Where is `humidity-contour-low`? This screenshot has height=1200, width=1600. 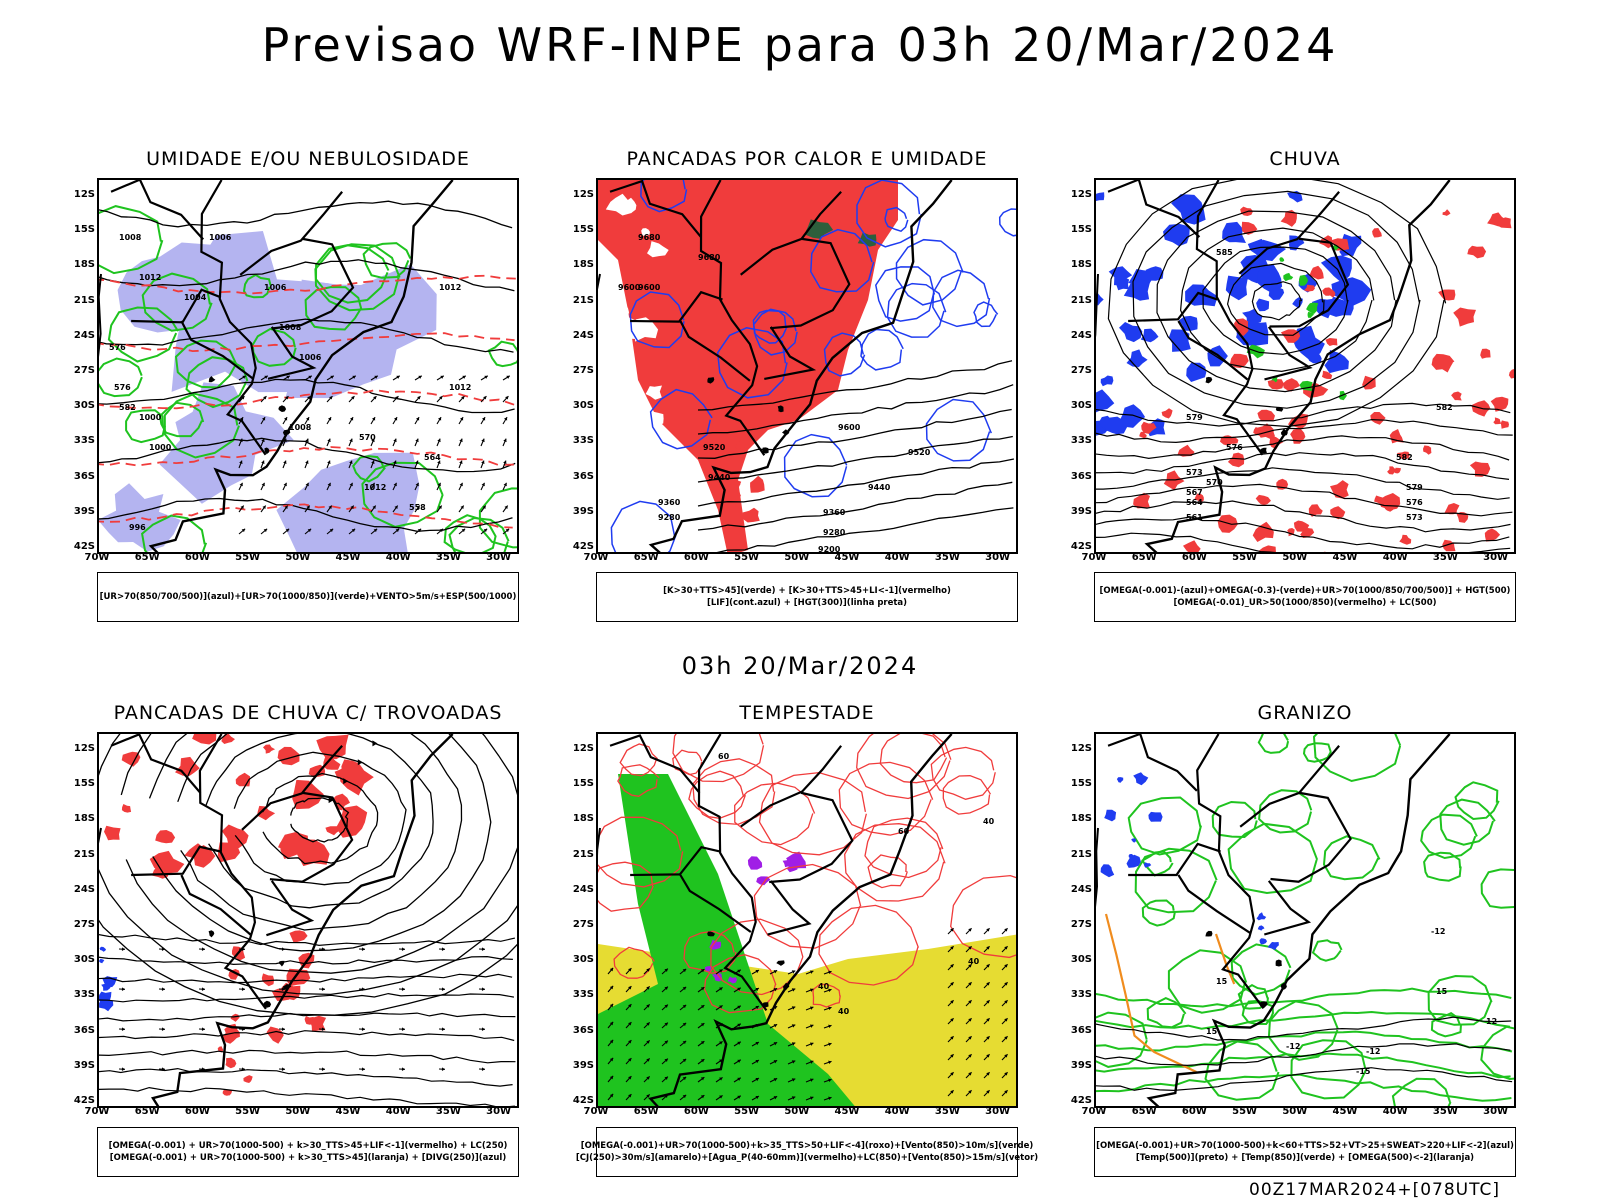
humidity-contour-low is located at coordinates (201, 425).